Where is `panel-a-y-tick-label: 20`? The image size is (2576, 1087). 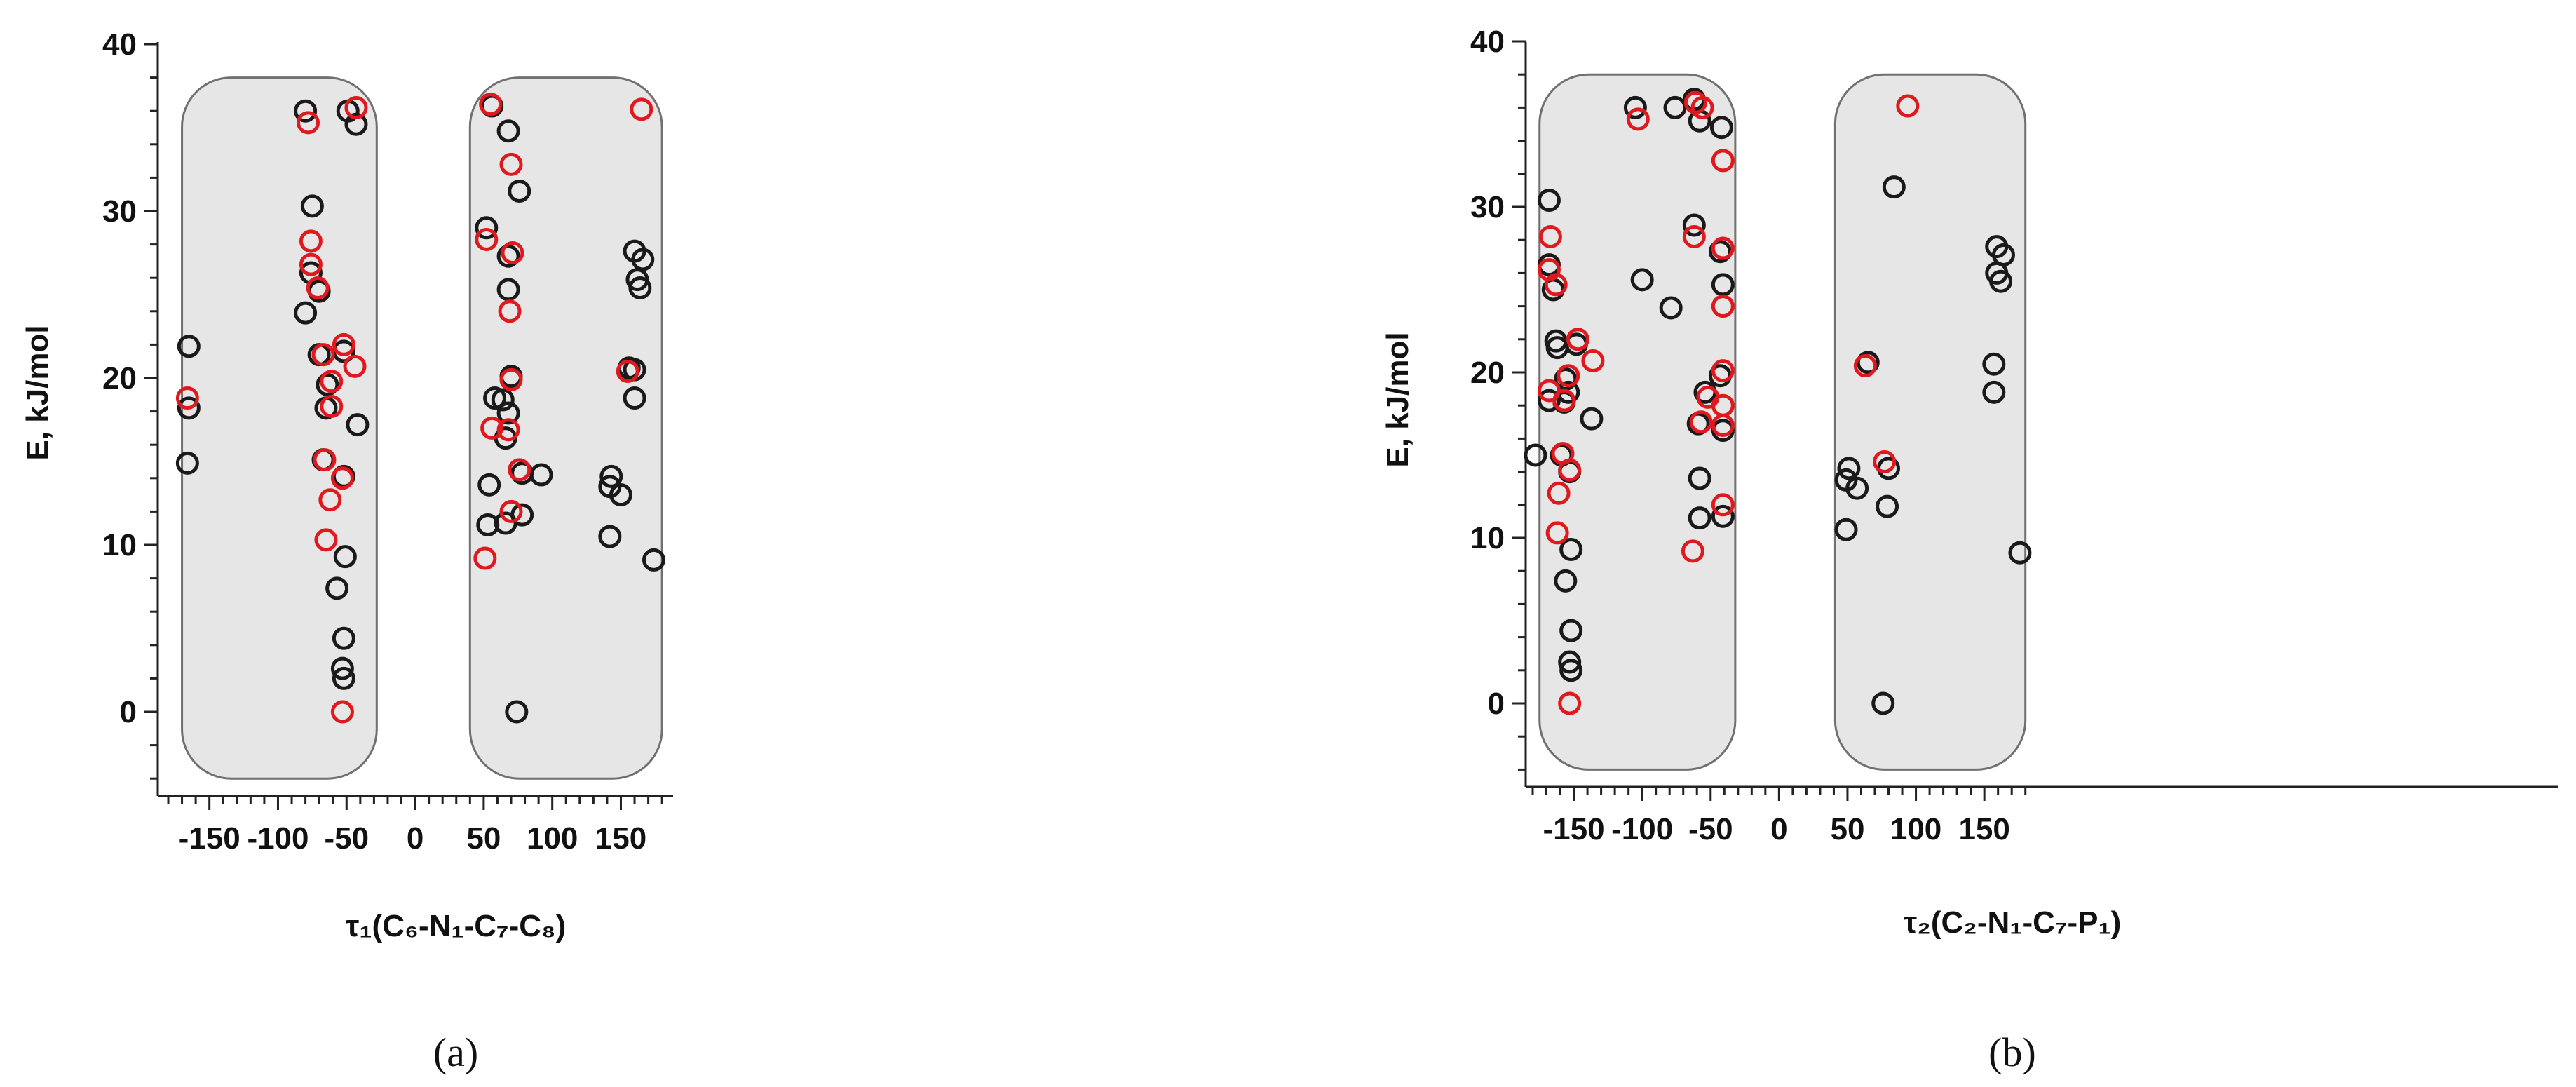
panel-a-y-tick-label: 20 is located at coordinates (119, 379).